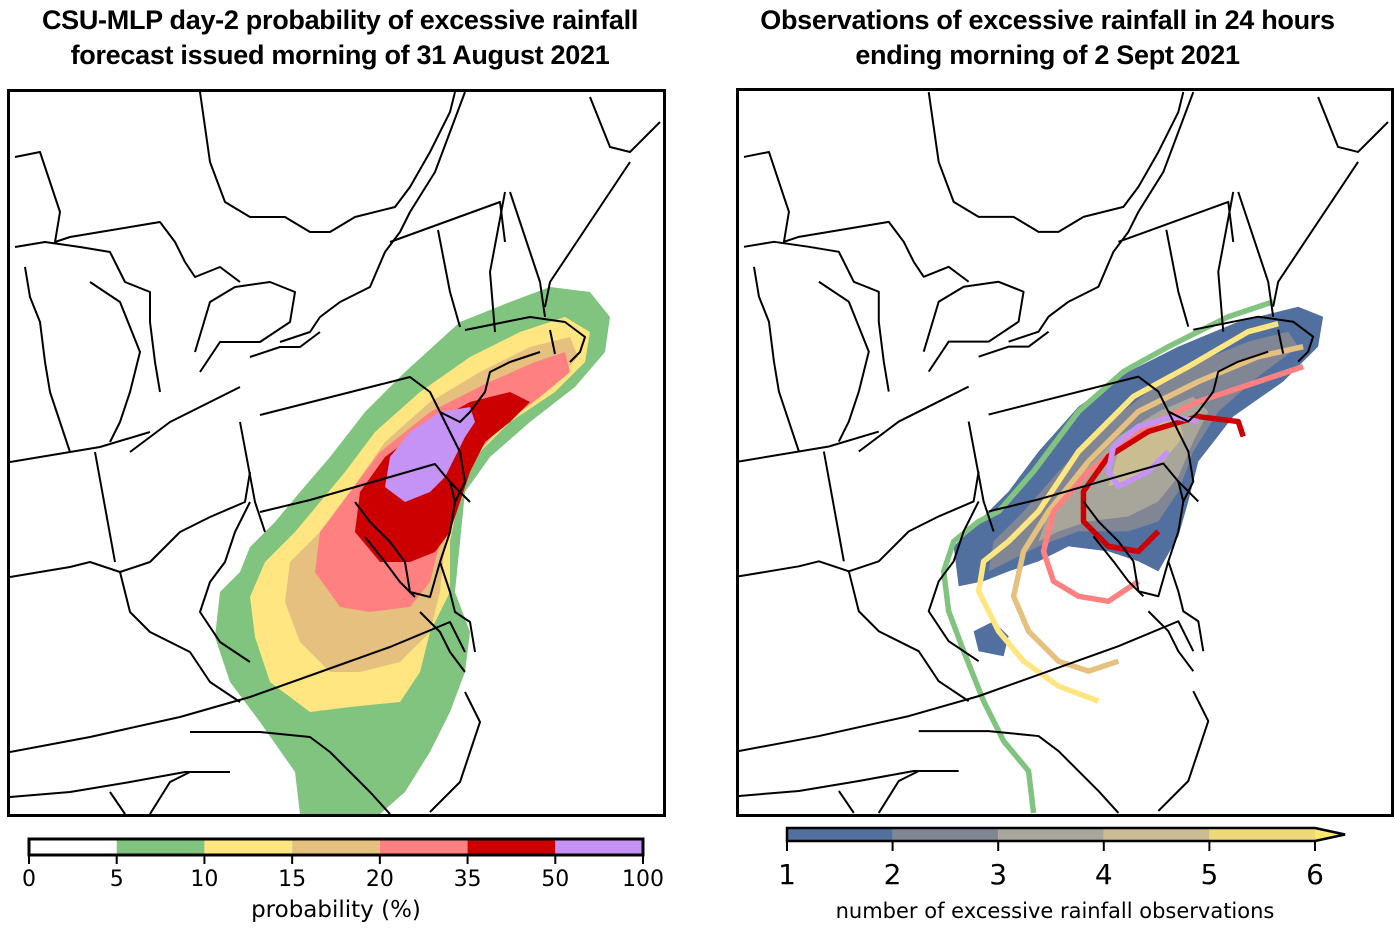 This screenshot has width=1395, height=930. What do you see at coordinates (336, 910) in the screenshot?
I see `probability-colorbar-label: probability (%)` at bounding box center [336, 910].